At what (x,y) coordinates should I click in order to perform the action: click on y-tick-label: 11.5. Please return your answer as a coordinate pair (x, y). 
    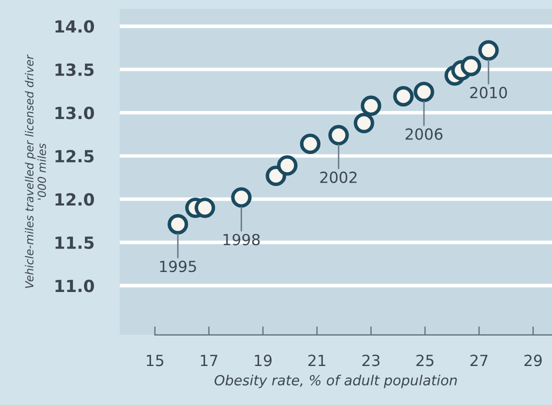
    Looking at the image, I should click on (75, 242).